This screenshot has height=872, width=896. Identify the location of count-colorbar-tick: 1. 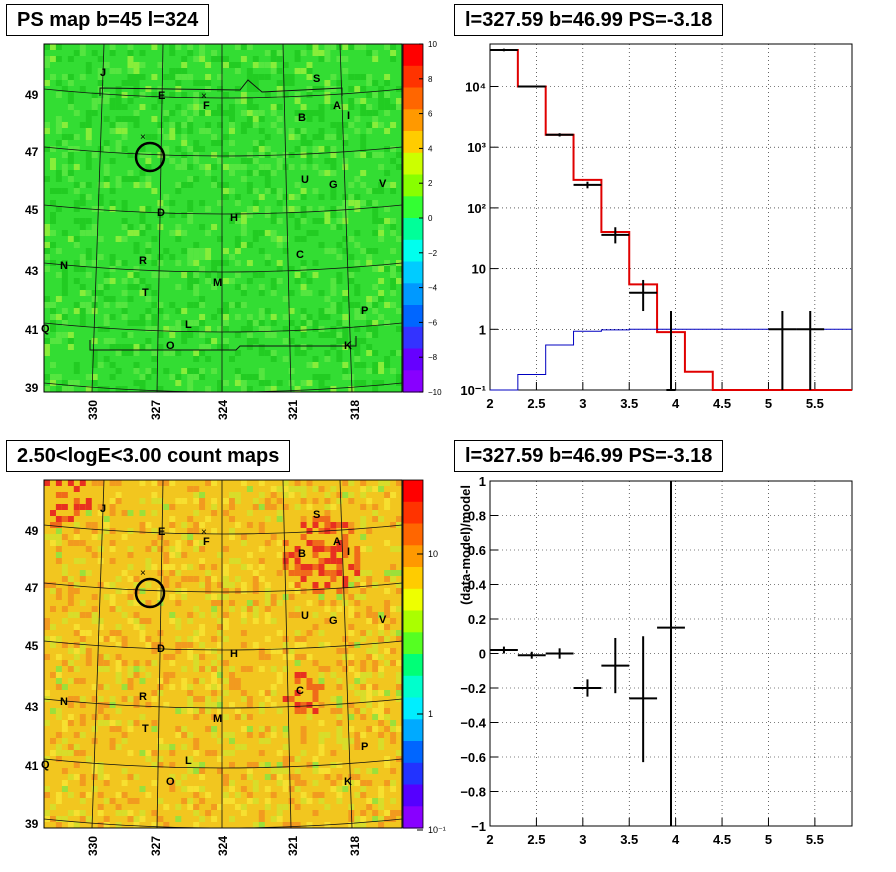
(430, 714).